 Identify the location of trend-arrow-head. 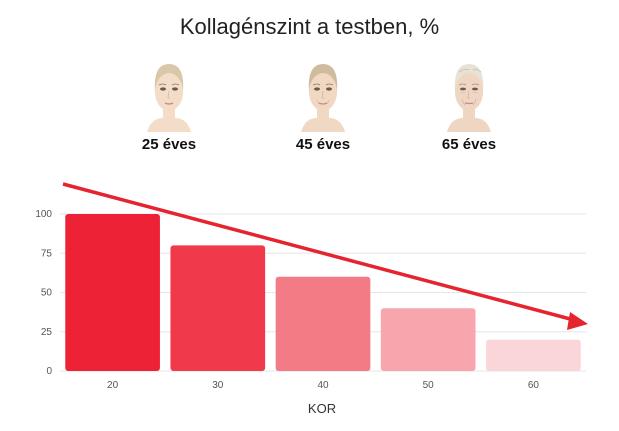
(577, 321).